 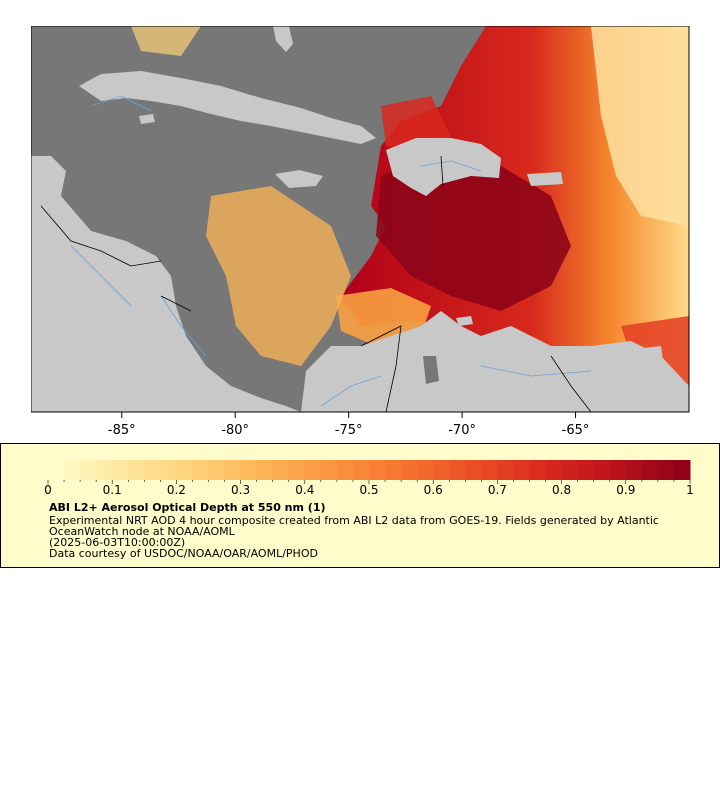 I want to click on colorbar-tick-label: 0.7, so click(x=497, y=490).